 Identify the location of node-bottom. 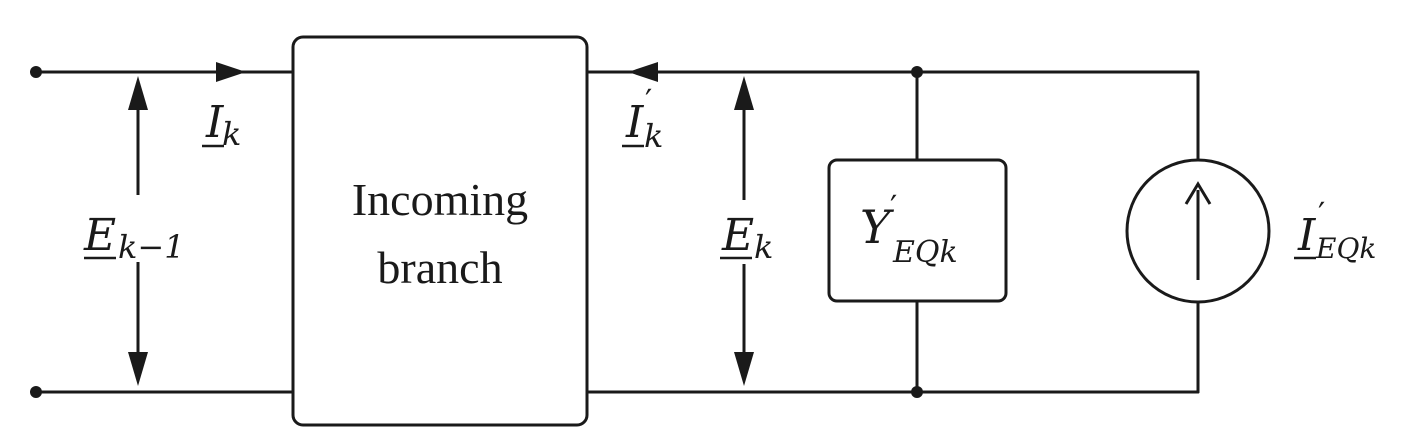
(917, 392).